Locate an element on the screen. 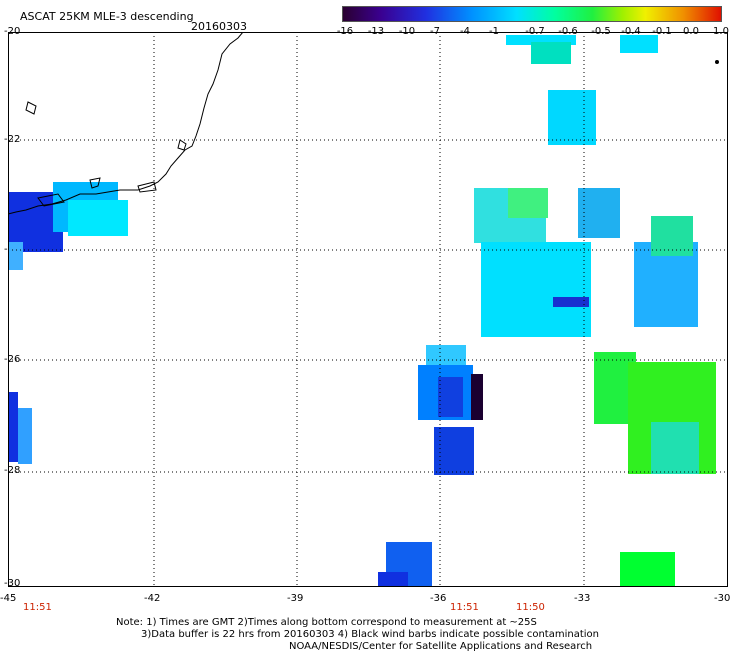 The image size is (740, 653). x-tick-label: -39 is located at coordinates (295, 598).